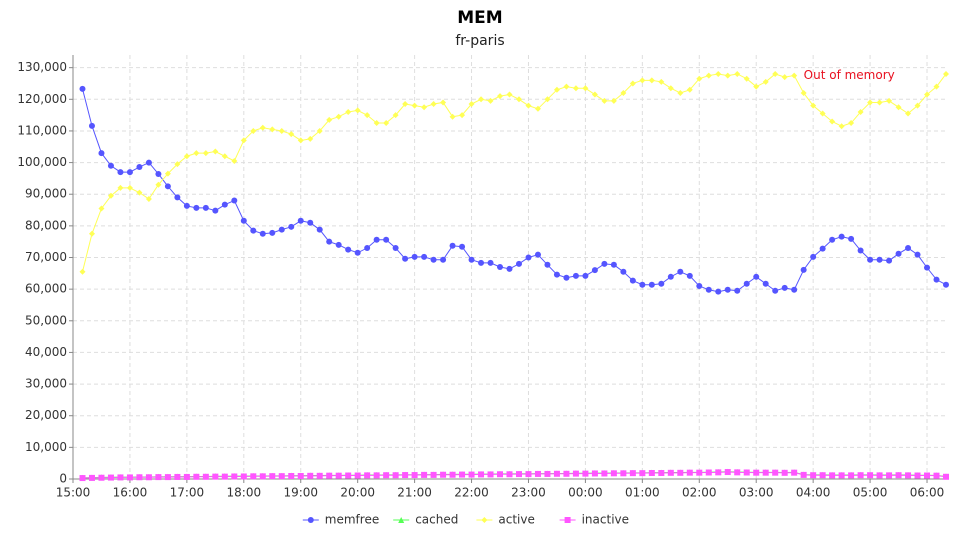 The width and height of the screenshot is (960, 540). I want to click on y-tick-label: 80,000, so click(46, 225).